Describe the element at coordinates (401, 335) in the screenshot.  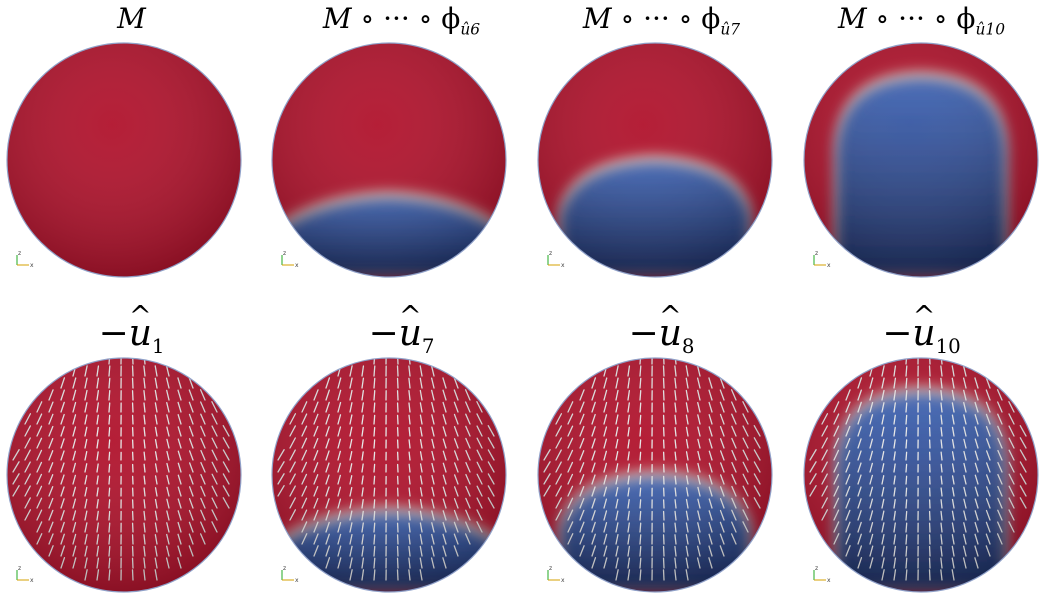
I see `panel-label-u7: −u7` at that location.